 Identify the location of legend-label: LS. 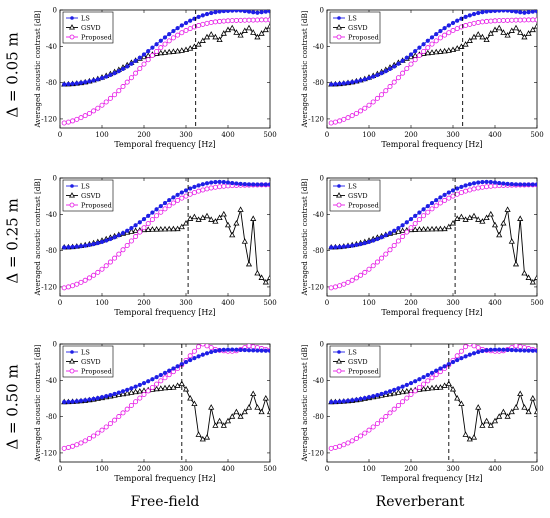
(352, 18).